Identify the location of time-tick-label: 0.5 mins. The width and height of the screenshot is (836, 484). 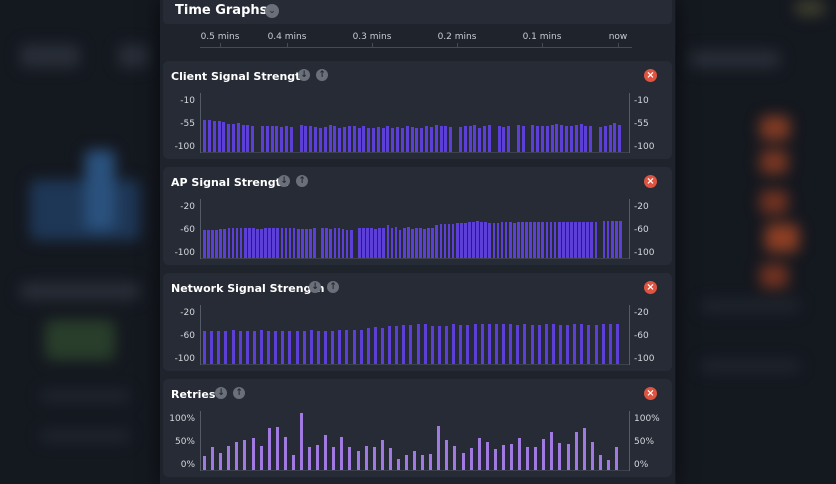
(220, 37).